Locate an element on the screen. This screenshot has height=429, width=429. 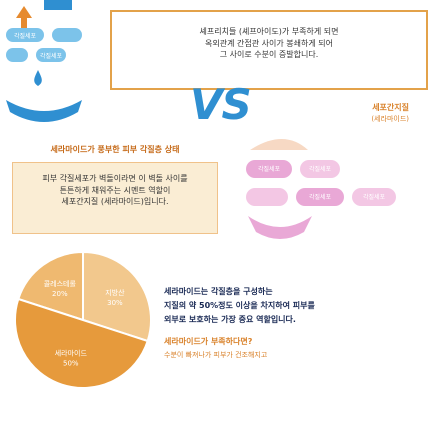
chip-label-b: 각질세포 is located at coordinates (51, 56).